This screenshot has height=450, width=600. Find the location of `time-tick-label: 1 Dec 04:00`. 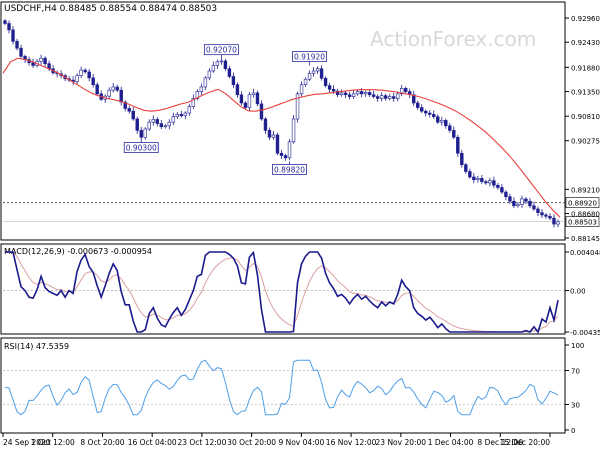

time-tick-label: 1 Dec 04:00 is located at coordinates (451, 442).